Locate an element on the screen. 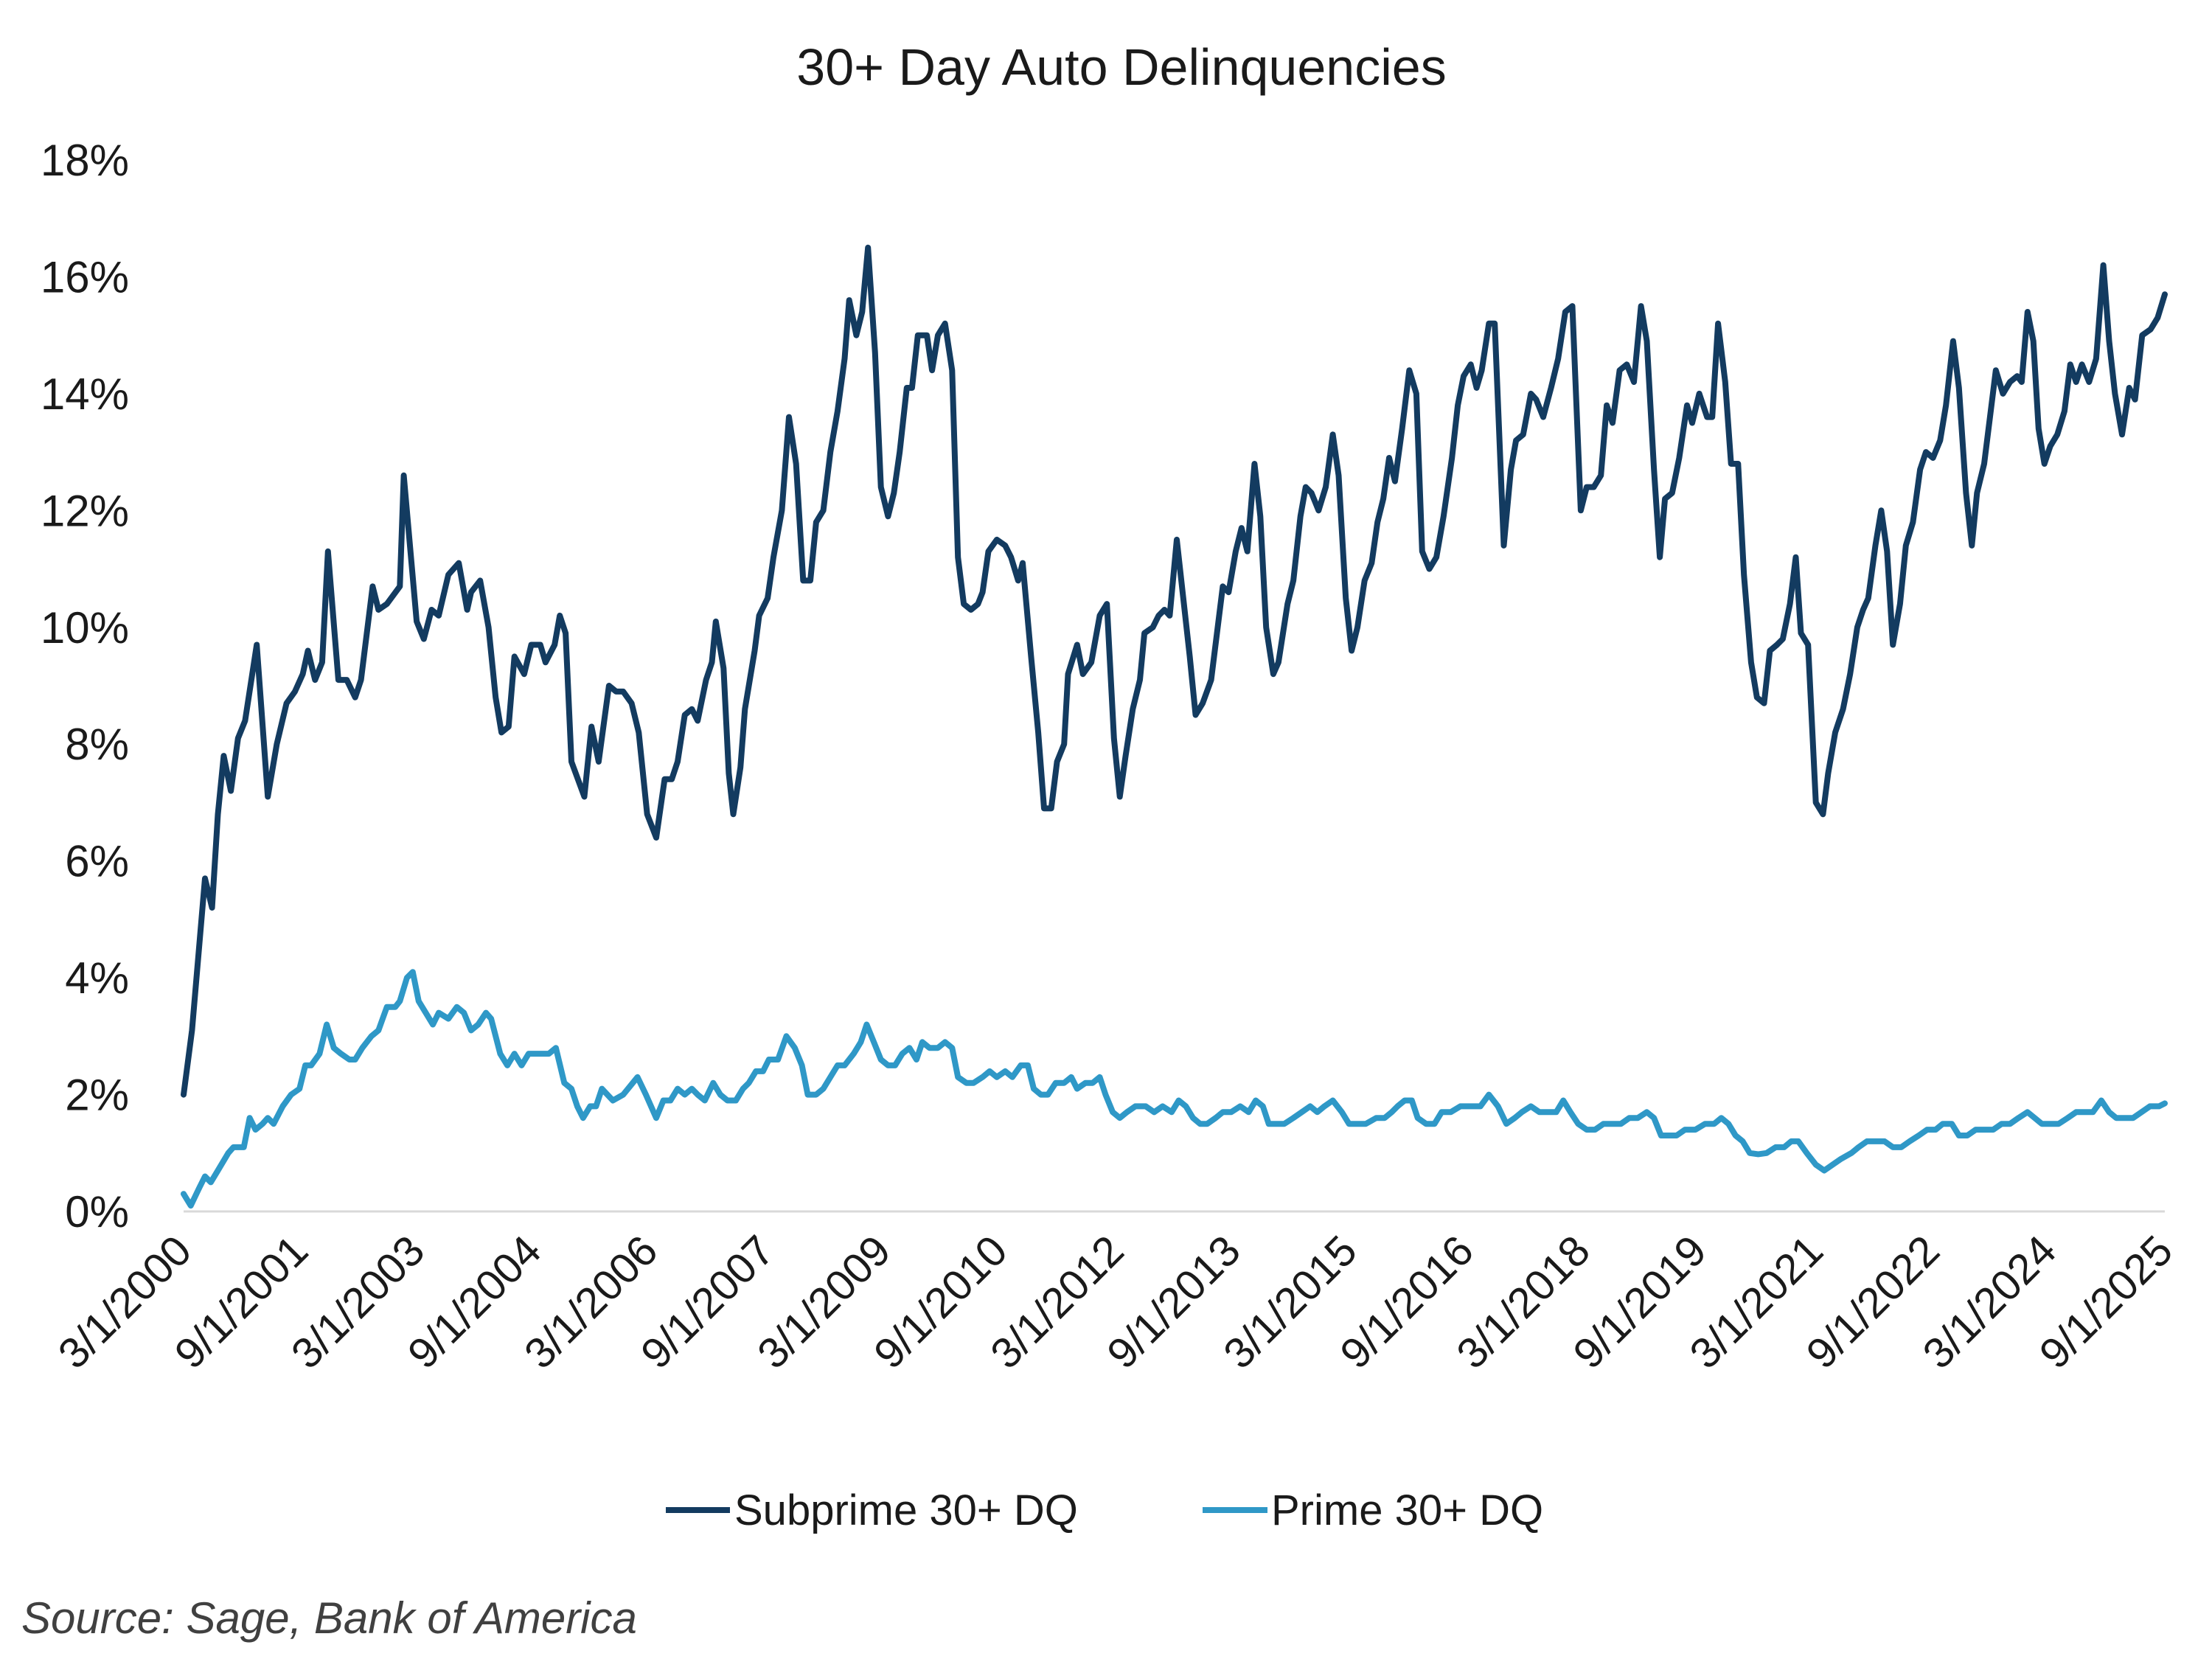  legend-item-subprime: Subprime 30+ DQ is located at coordinates (872, 1510).